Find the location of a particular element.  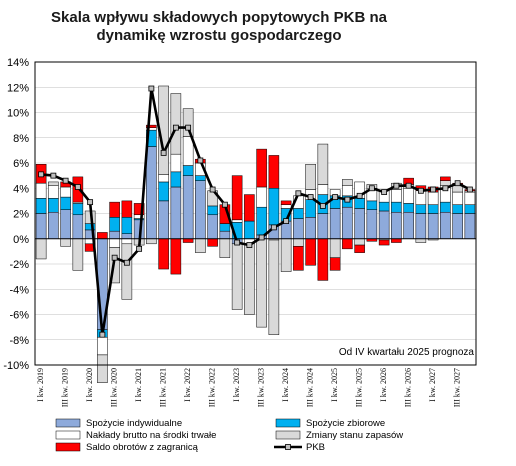

x-tick-label: I kw. 2026 is located at coordinates (383, 385).